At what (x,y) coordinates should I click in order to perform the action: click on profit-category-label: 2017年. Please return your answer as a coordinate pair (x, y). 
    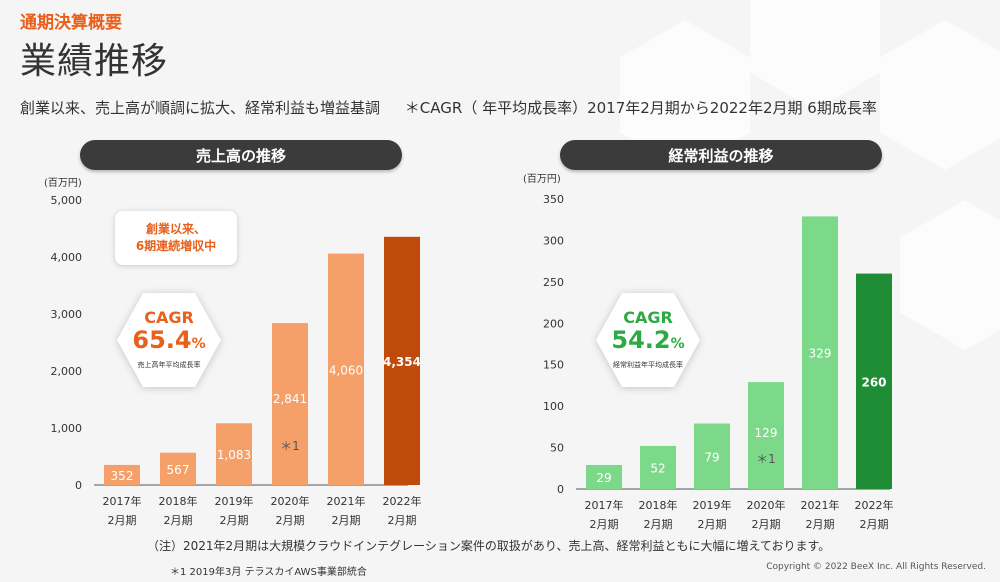
    Looking at the image, I should click on (604, 505).